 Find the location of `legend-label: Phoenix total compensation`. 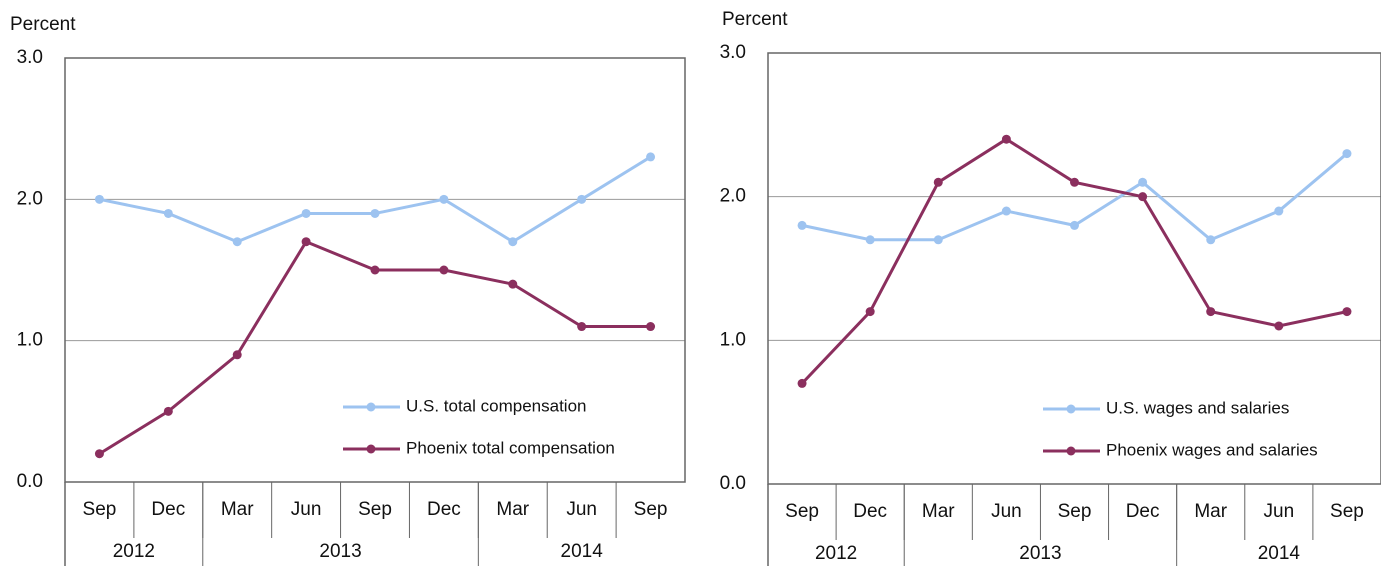

legend-label: Phoenix total compensation is located at coordinates (510, 447).